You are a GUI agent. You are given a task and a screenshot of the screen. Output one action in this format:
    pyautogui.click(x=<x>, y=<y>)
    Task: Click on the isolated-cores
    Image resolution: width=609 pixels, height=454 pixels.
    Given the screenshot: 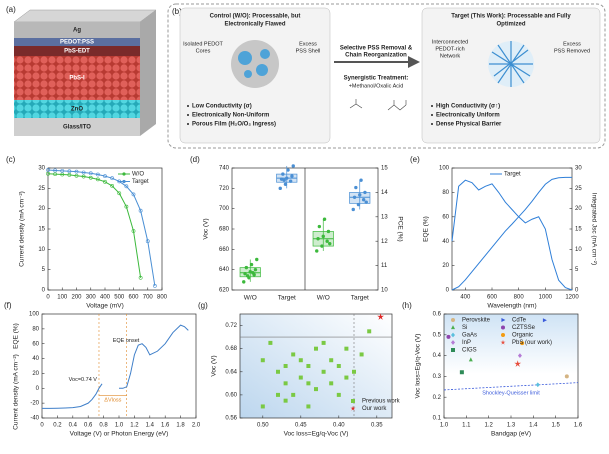 What is the action you would take?
    pyautogui.click(x=255, y=64)
    